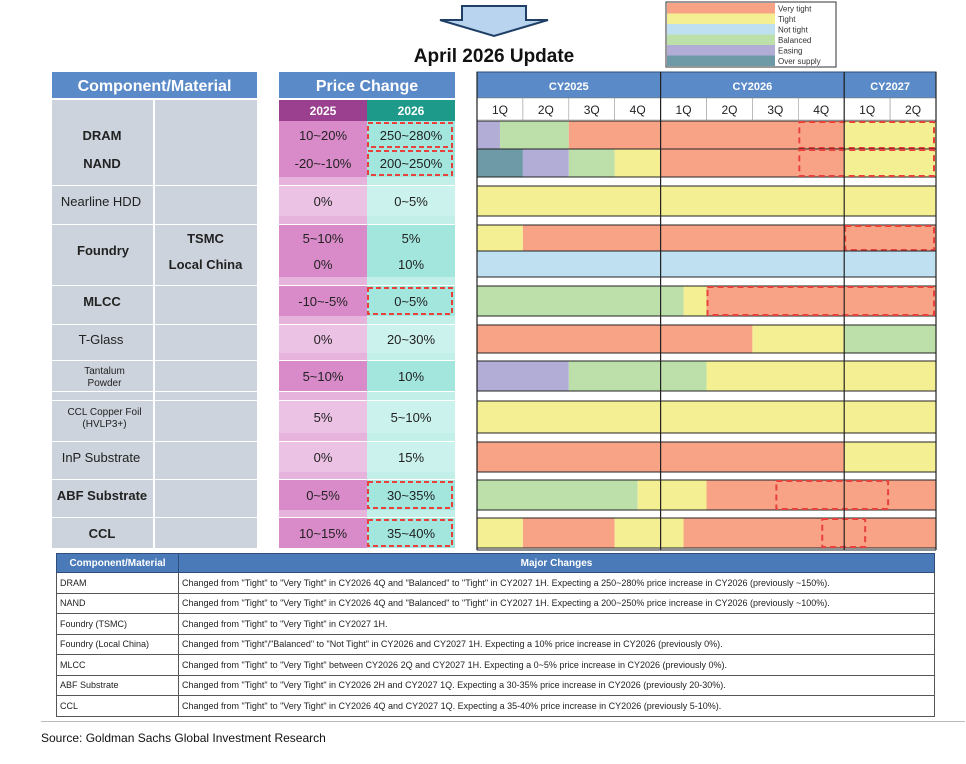 The width and height of the screenshot is (966, 764). I want to click on year-2025-header, so click(323, 110).